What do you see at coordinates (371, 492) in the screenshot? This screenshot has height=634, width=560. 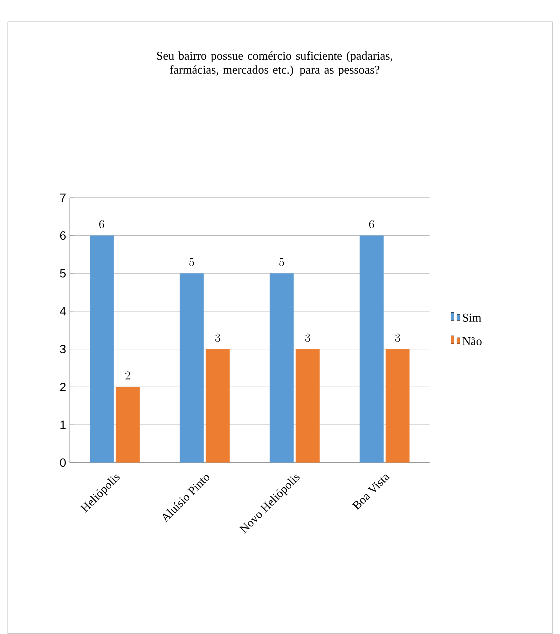 I see `x-tick-label: Boa Vista` at bounding box center [371, 492].